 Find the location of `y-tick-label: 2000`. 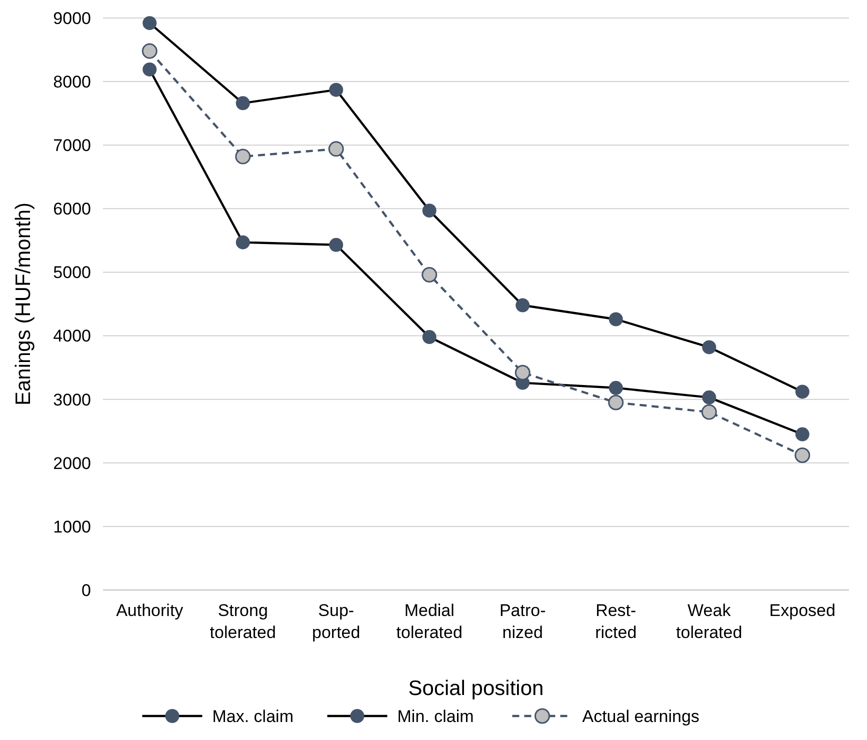

y-tick-label: 2000 is located at coordinates (72, 463).